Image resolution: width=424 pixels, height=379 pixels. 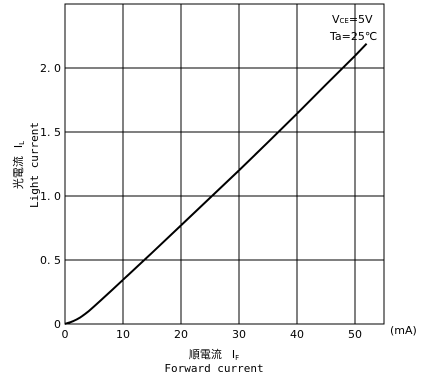 I want to click on condition-vce-prefix: V, so click(x=336, y=19).